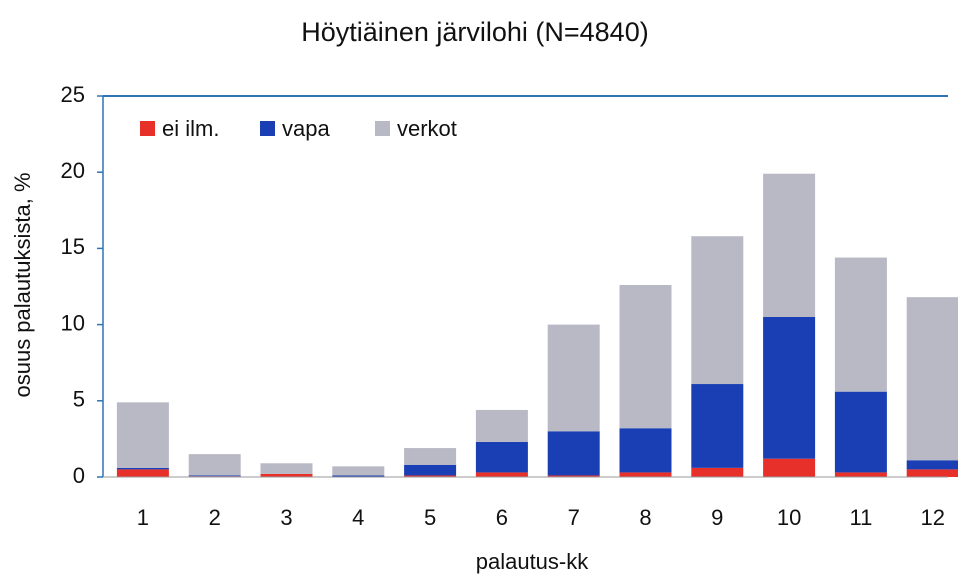  What do you see at coordinates (932, 517) in the screenshot?
I see `x-tick-label: 12` at bounding box center [932, 517].